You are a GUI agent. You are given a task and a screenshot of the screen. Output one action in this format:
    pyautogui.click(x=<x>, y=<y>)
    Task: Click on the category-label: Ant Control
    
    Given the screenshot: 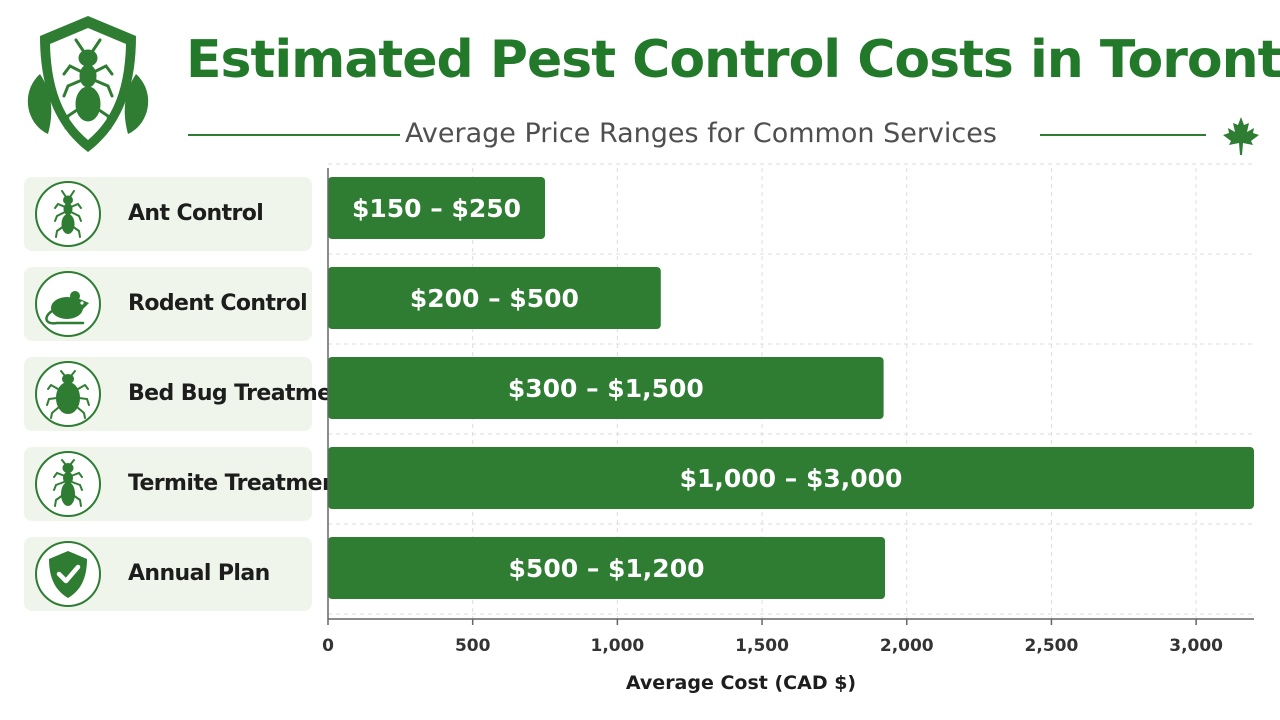 What is the action you would take?
    pyautogui.click(x=196, y=213)
    